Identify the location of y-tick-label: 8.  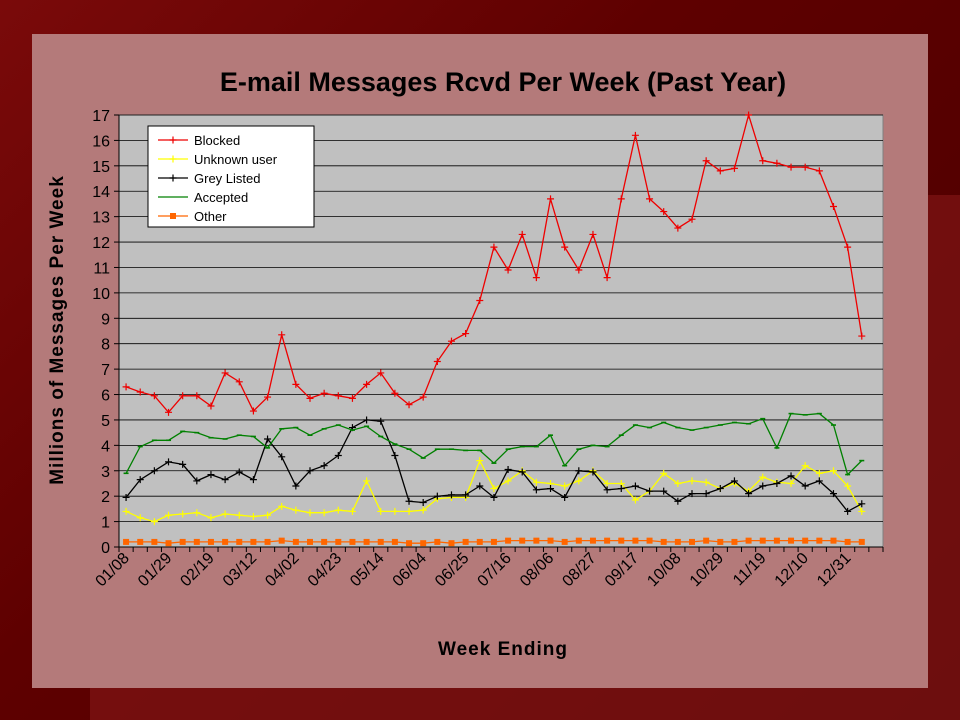
(105, 345).